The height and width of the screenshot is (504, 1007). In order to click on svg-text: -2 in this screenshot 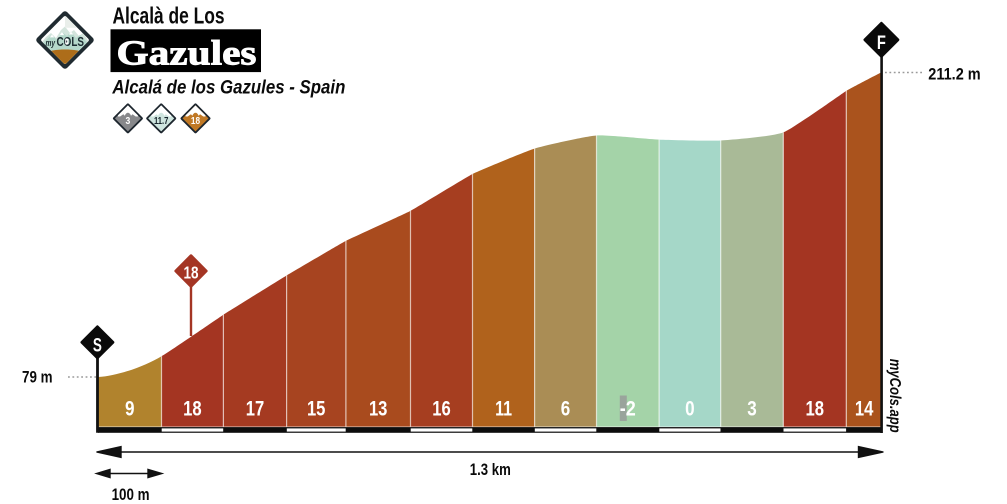, I will do `click(628, 409)`.